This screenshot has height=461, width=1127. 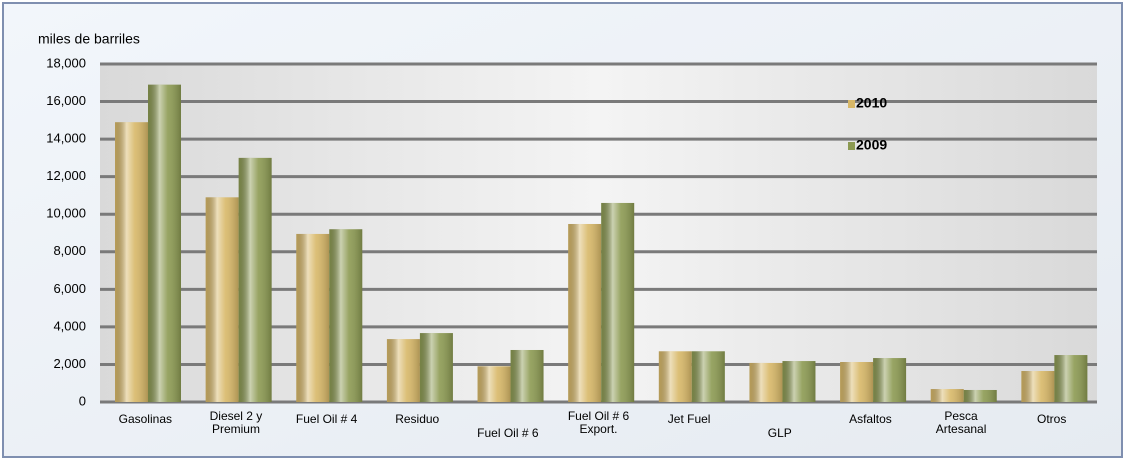 I want to click on x-tick-label: Residuo, so click(x=417, y=419).